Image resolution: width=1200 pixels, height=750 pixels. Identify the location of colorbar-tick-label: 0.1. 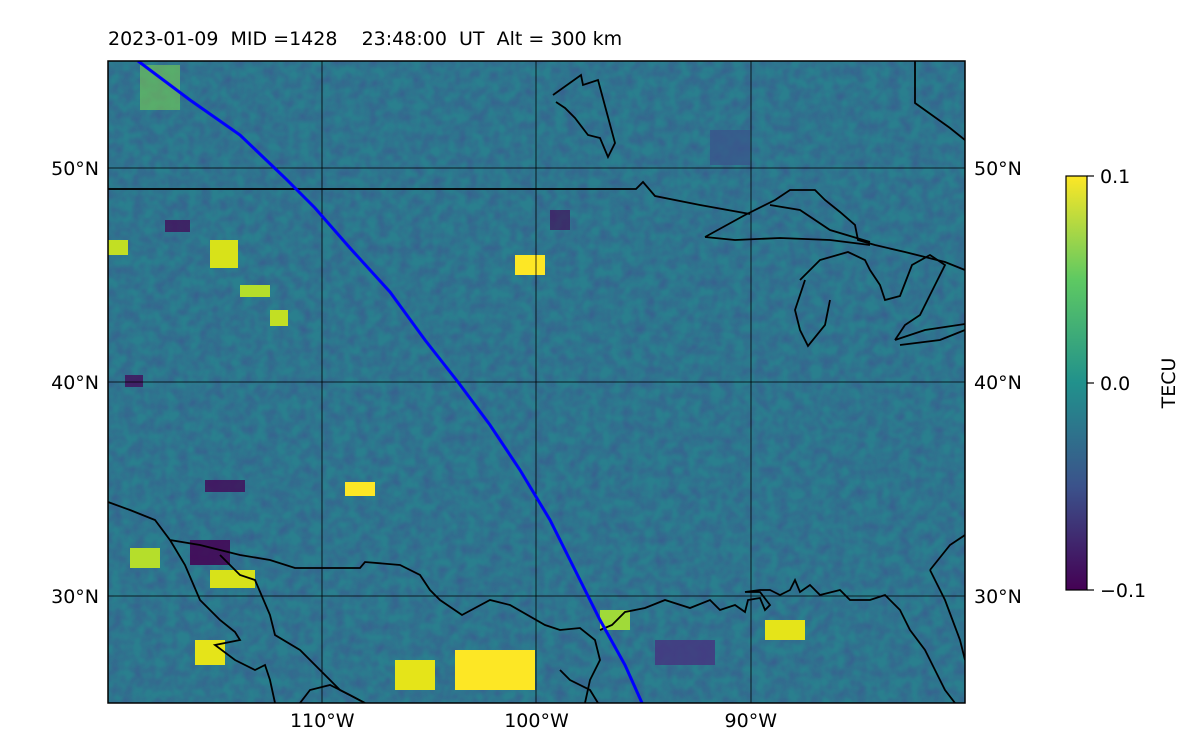
(1115, 177).